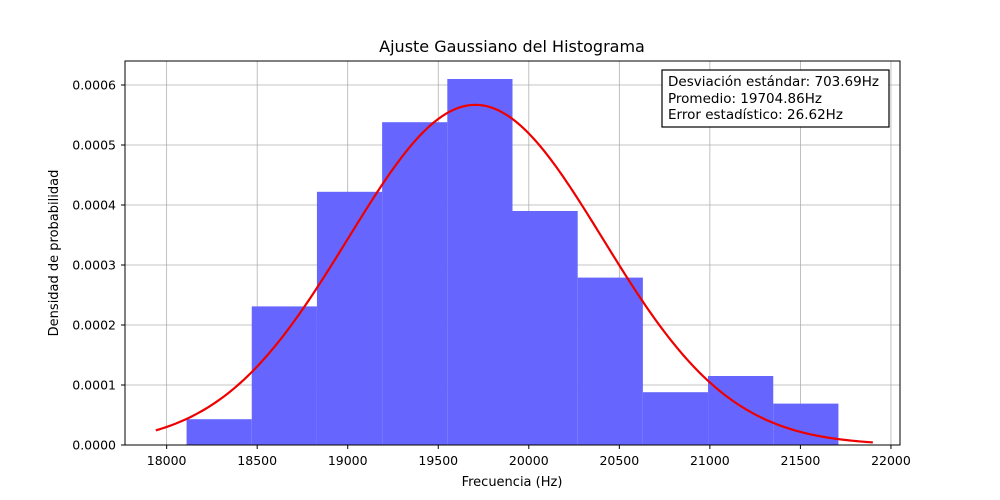  What do you see at coordinates (529, 460) in the screenshot?
I see `x-tick-label: 20000` at bounding box center [529, 460].